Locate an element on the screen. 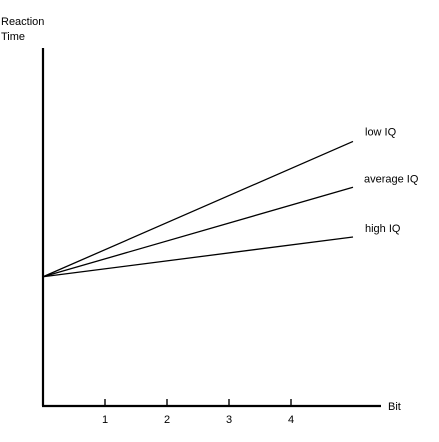 The height and width of the screenshot is (442, 439). series-label-high-iq: high IQ is located at coordinates (383, 229).